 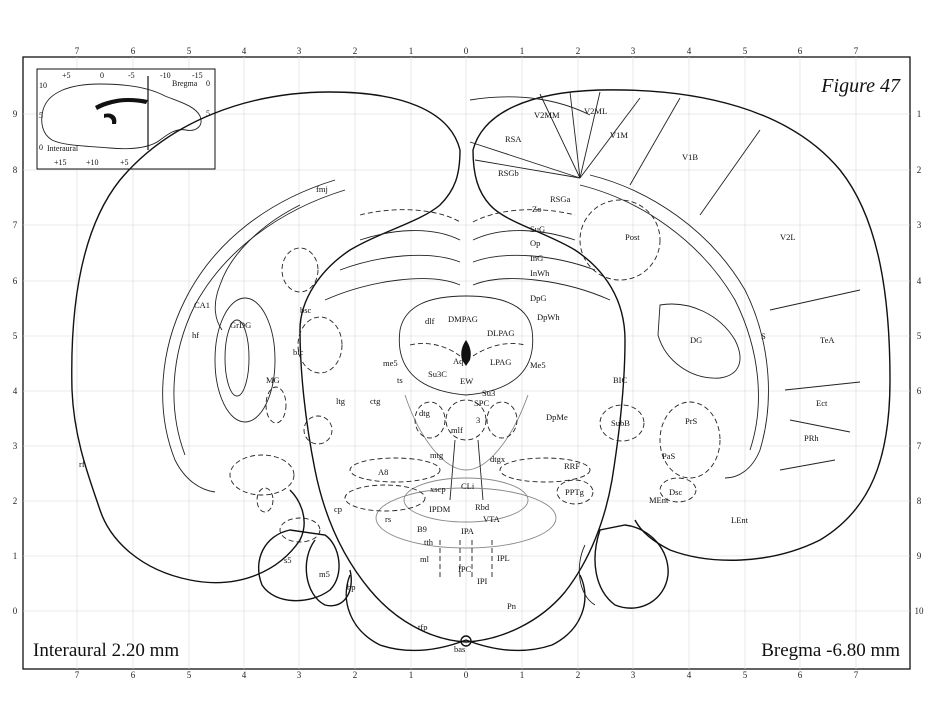 What do you see at coordinates (763, 336) in the screenshot?
I see `region-label: S` at bounding box center [763, 336].